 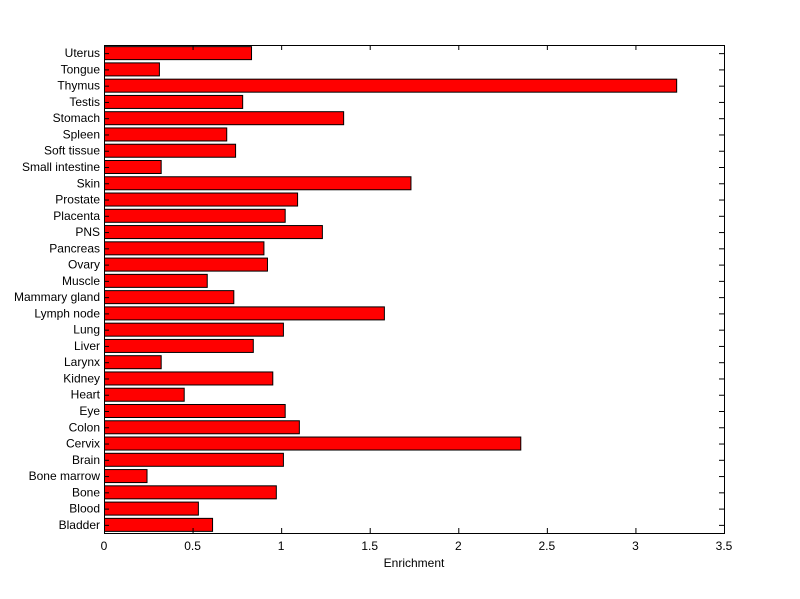 What do you see at coordinates (190, 492) in the screenshot?
I see `bar-bone` at bounding box center [190, 492].